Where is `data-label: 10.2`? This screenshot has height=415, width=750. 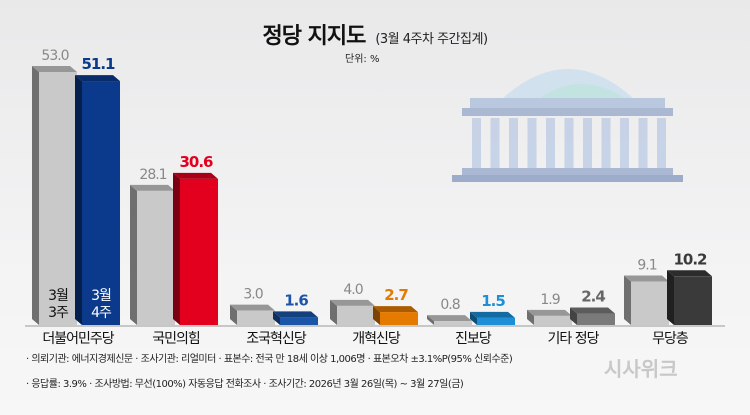
data-label: 10.2 is located at coordinates (690, 259).